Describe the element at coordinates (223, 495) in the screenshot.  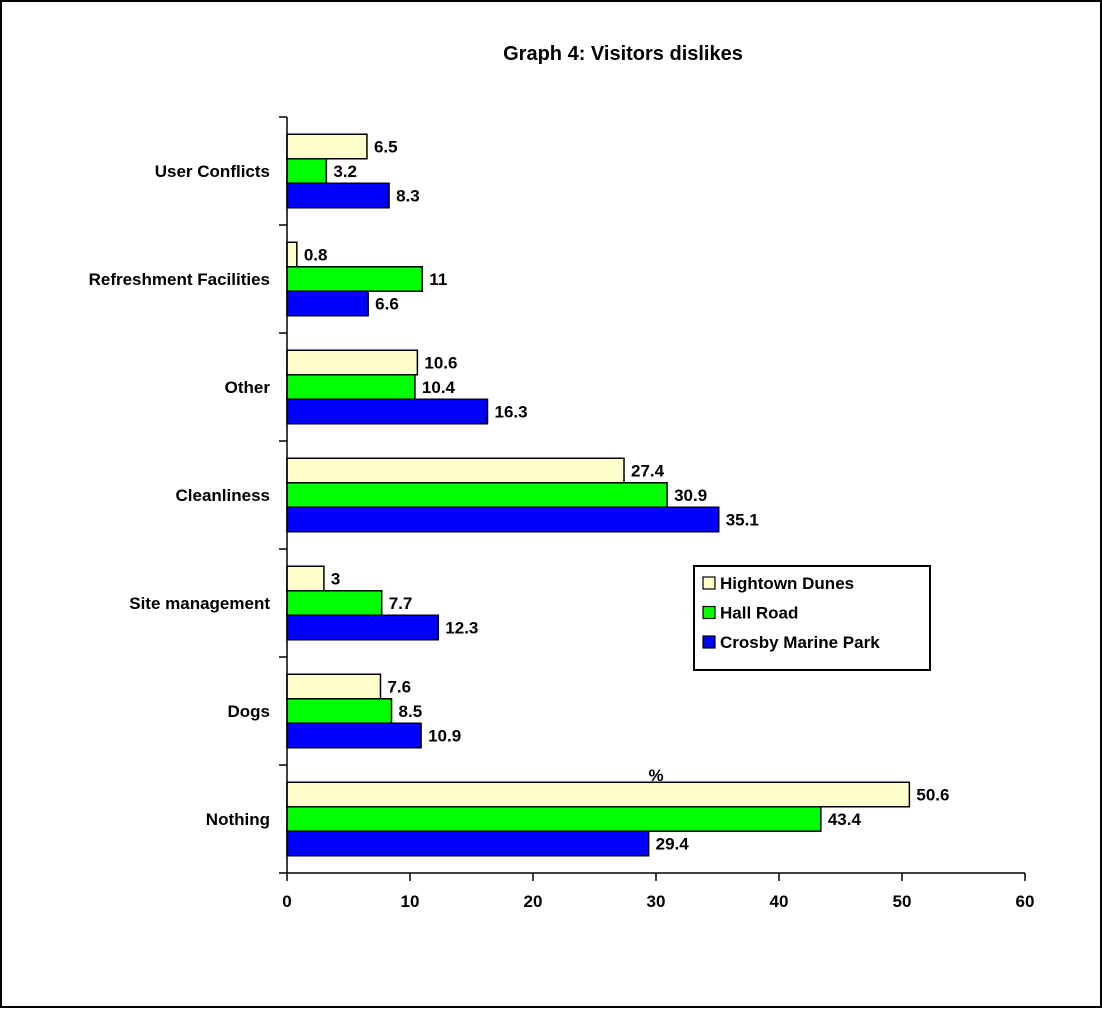
I see `category-label: Cleanliness` at that location.